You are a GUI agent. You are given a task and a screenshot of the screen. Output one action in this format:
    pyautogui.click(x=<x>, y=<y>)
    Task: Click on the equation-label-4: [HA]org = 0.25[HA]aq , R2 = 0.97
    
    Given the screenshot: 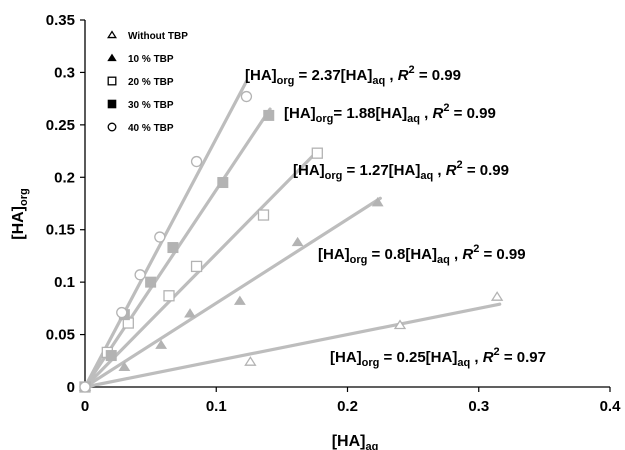 What is the action you would take?
    pyautogui.click(x=438, y=357)
    